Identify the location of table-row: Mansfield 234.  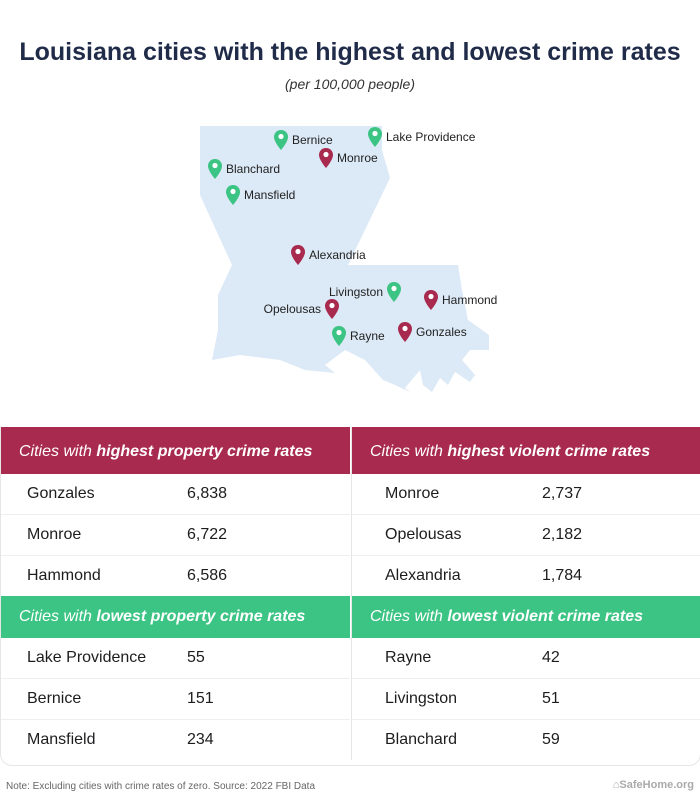
(175, 740).